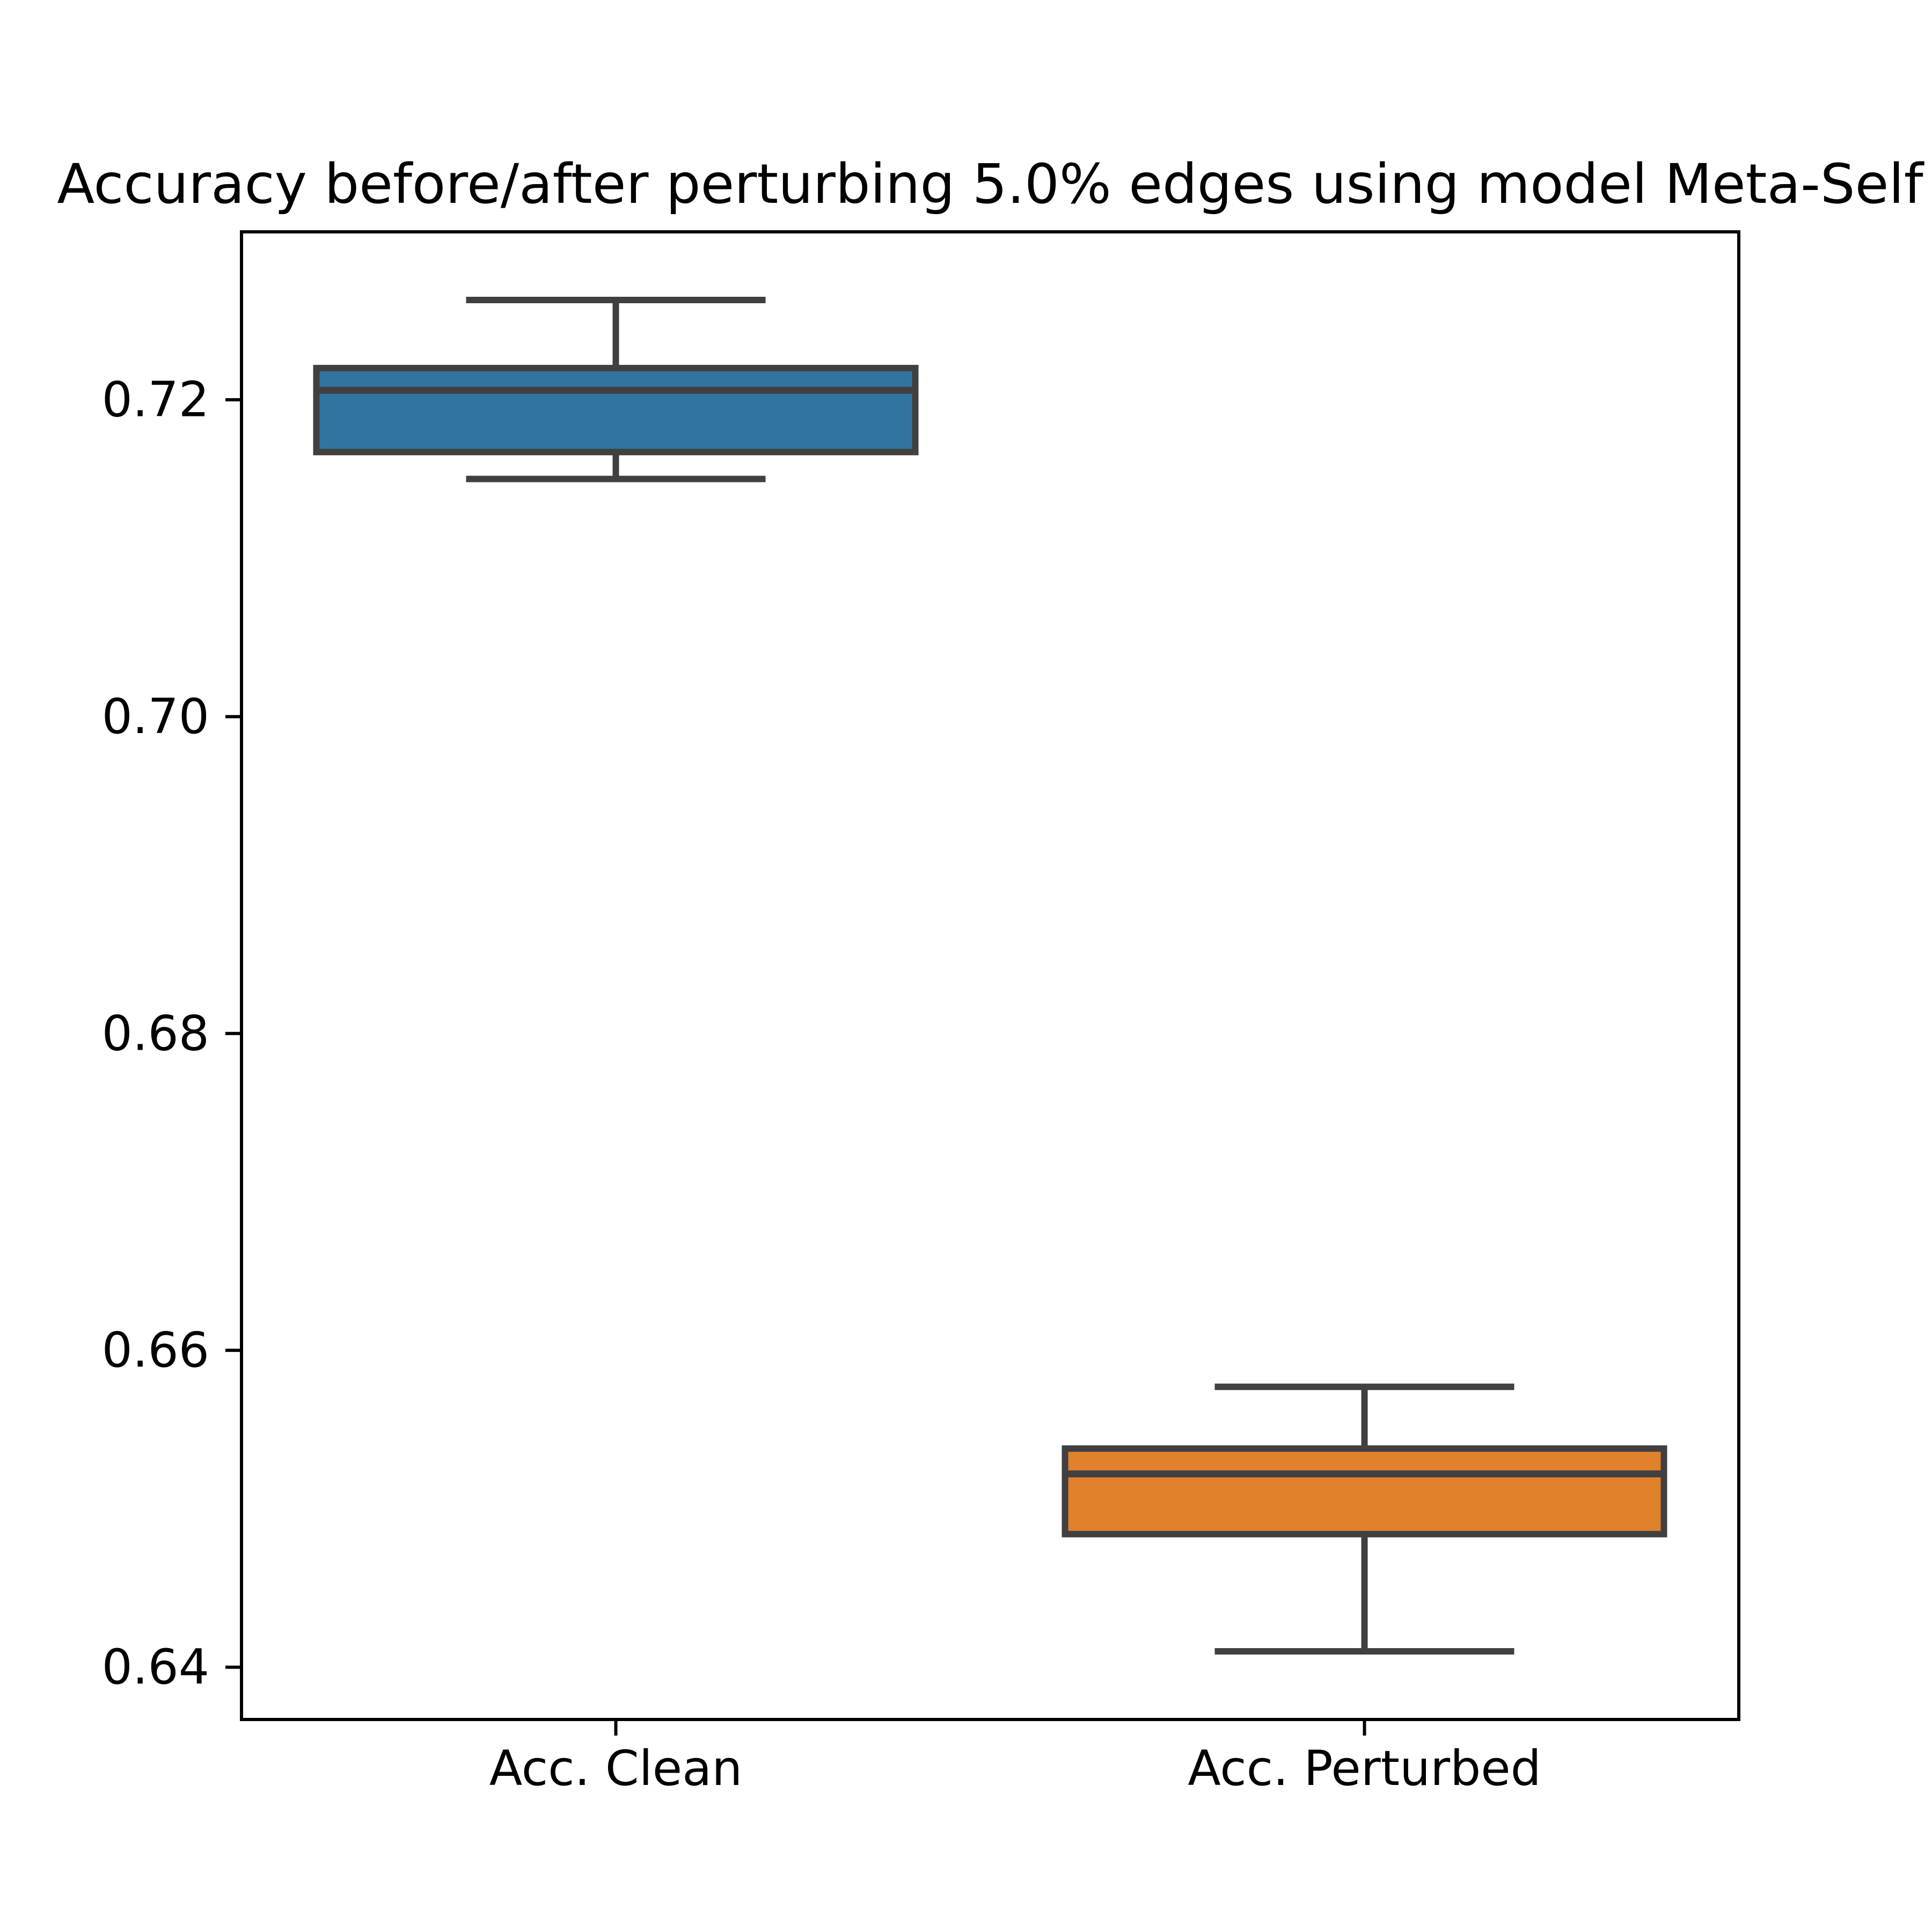  What do you see at coordinates (155, 1033) in the screenshot?
I see `y-axis-tick-label: 0.68` at bounding box center [155, 1033].